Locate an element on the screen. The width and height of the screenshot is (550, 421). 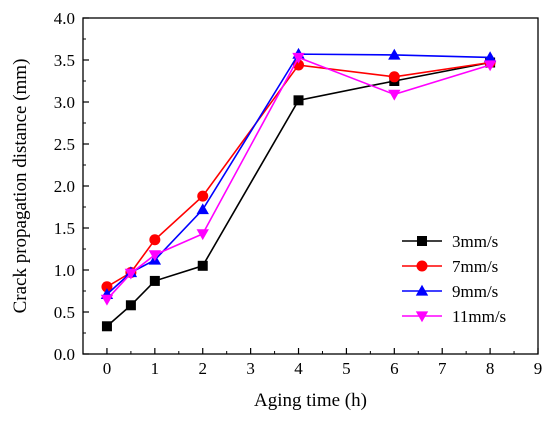
legend: 3mm/s 7mm/s 9mm/s 11mm/s is located at coordinates (454, 279).